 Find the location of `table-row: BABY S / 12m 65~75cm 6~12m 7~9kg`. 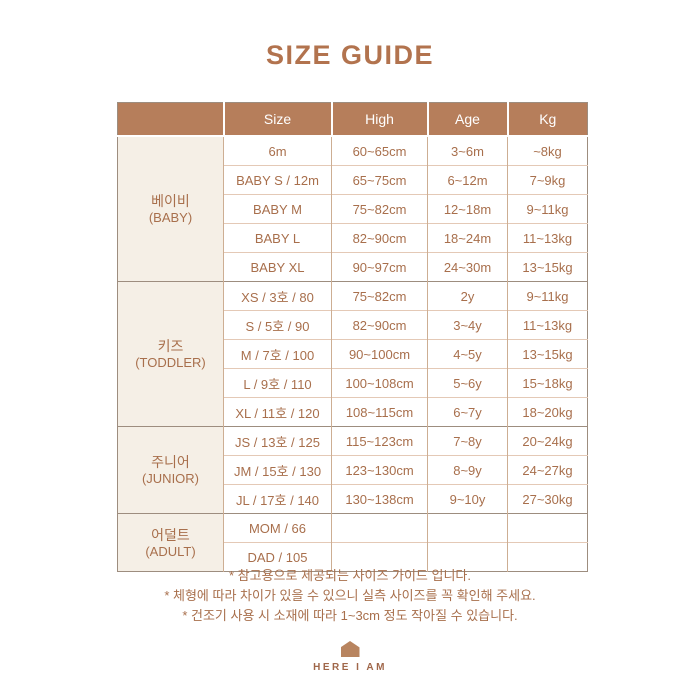

table-row: BABY S / 12m 65~75cm 6~12m 7~9kg is located at coordinates (353, 180).